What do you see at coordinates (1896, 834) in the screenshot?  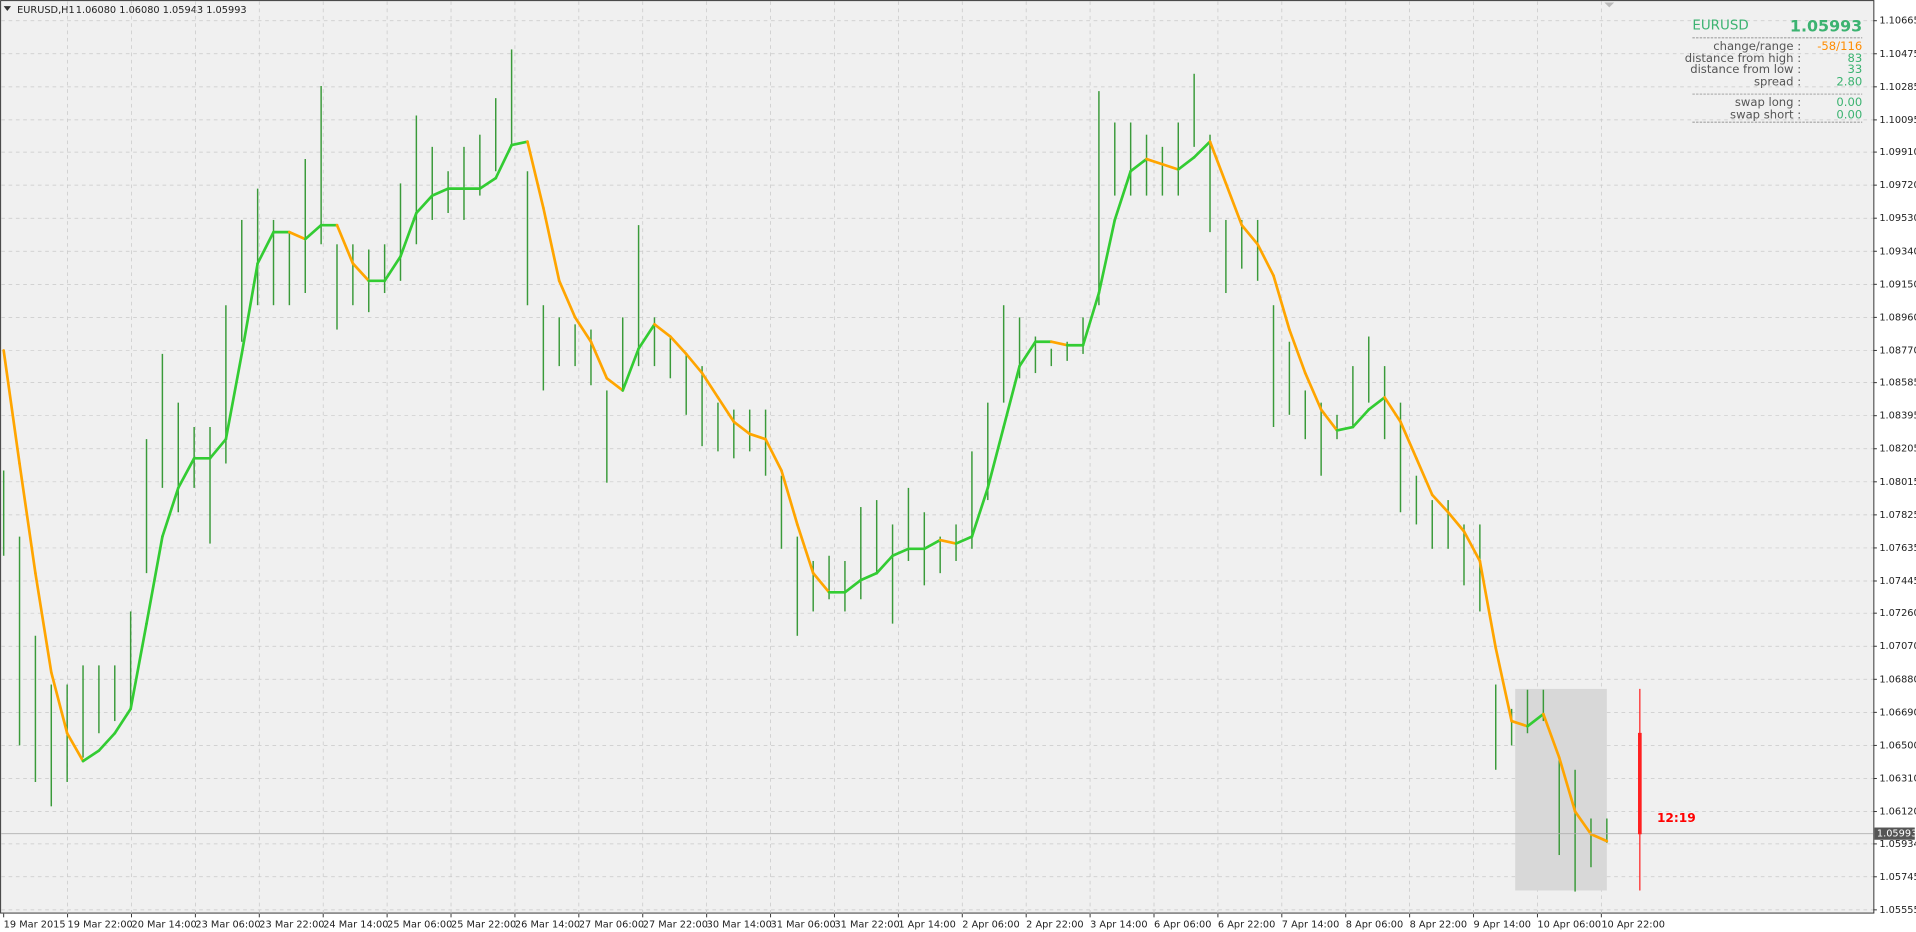 I see `current-price-label: 1.05993` at bounding box center [1896, 834].